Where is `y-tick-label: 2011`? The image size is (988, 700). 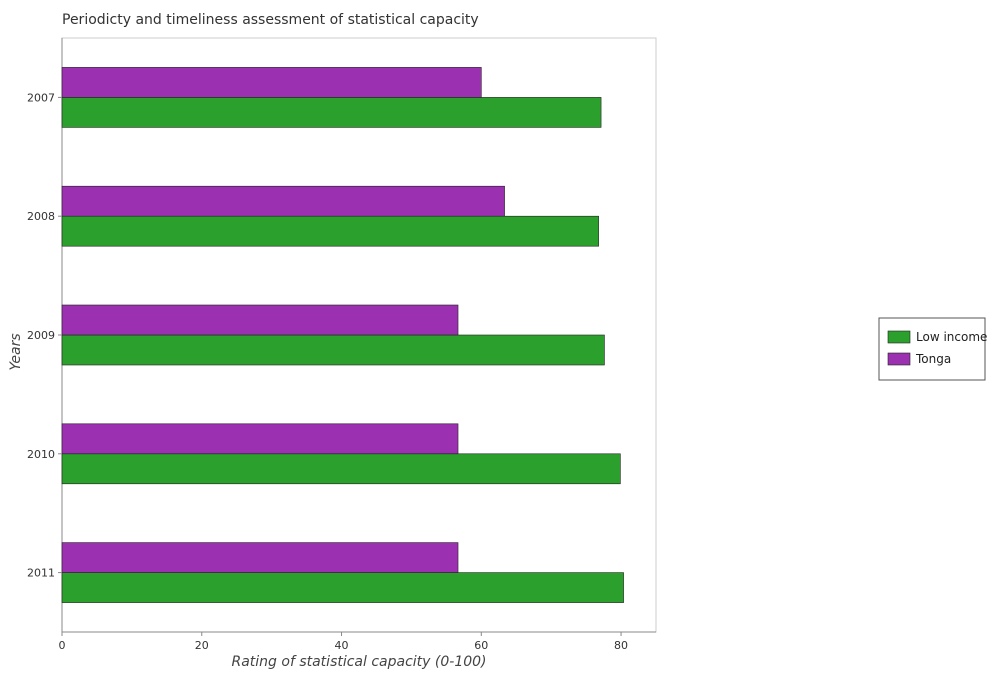 y-tick-label: 2011 is located at coordinates (41, 573).